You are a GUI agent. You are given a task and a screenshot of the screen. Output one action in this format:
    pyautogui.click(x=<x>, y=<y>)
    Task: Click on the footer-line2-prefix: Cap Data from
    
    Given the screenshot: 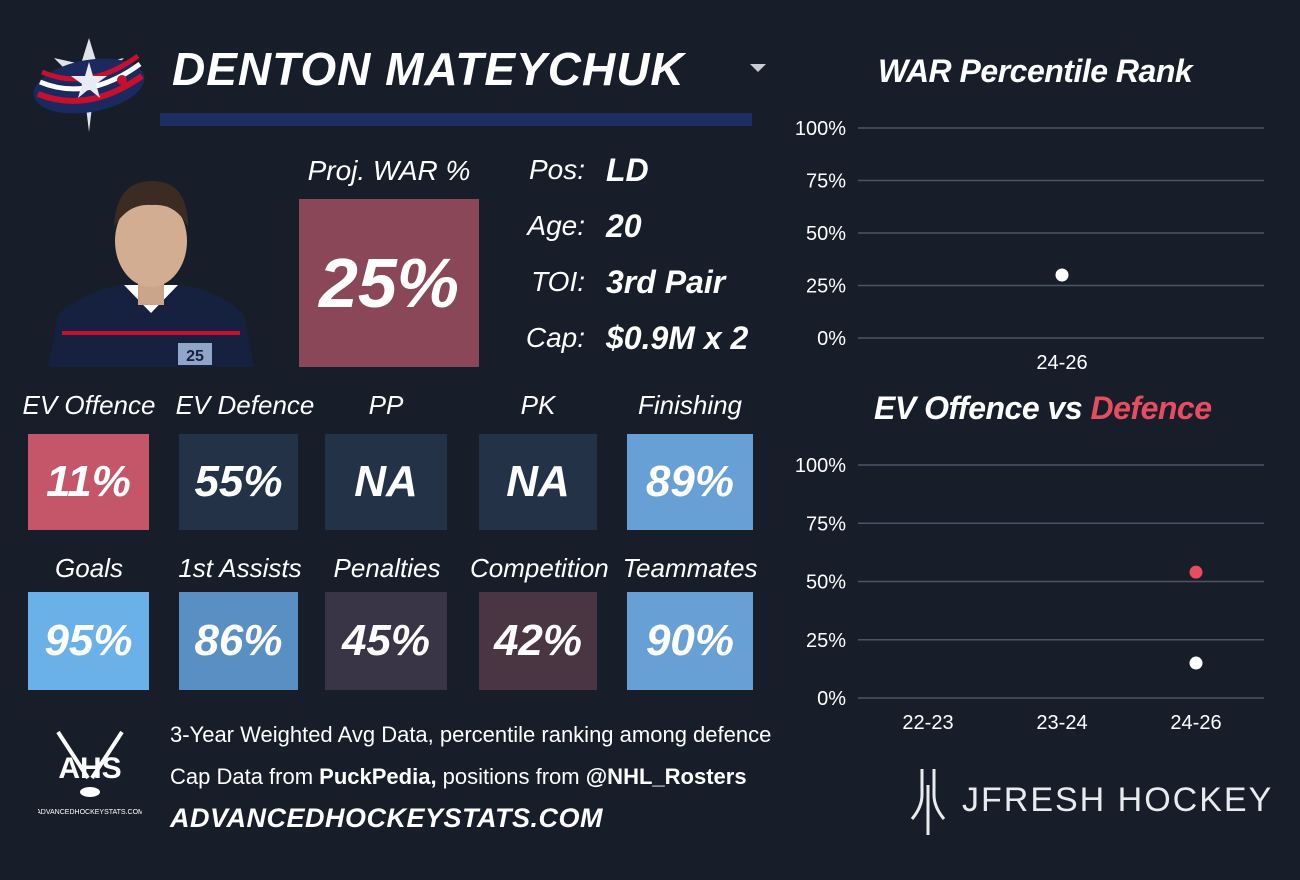 What is the action you would take?
    pyautogui.click(x=245, y=776)
    